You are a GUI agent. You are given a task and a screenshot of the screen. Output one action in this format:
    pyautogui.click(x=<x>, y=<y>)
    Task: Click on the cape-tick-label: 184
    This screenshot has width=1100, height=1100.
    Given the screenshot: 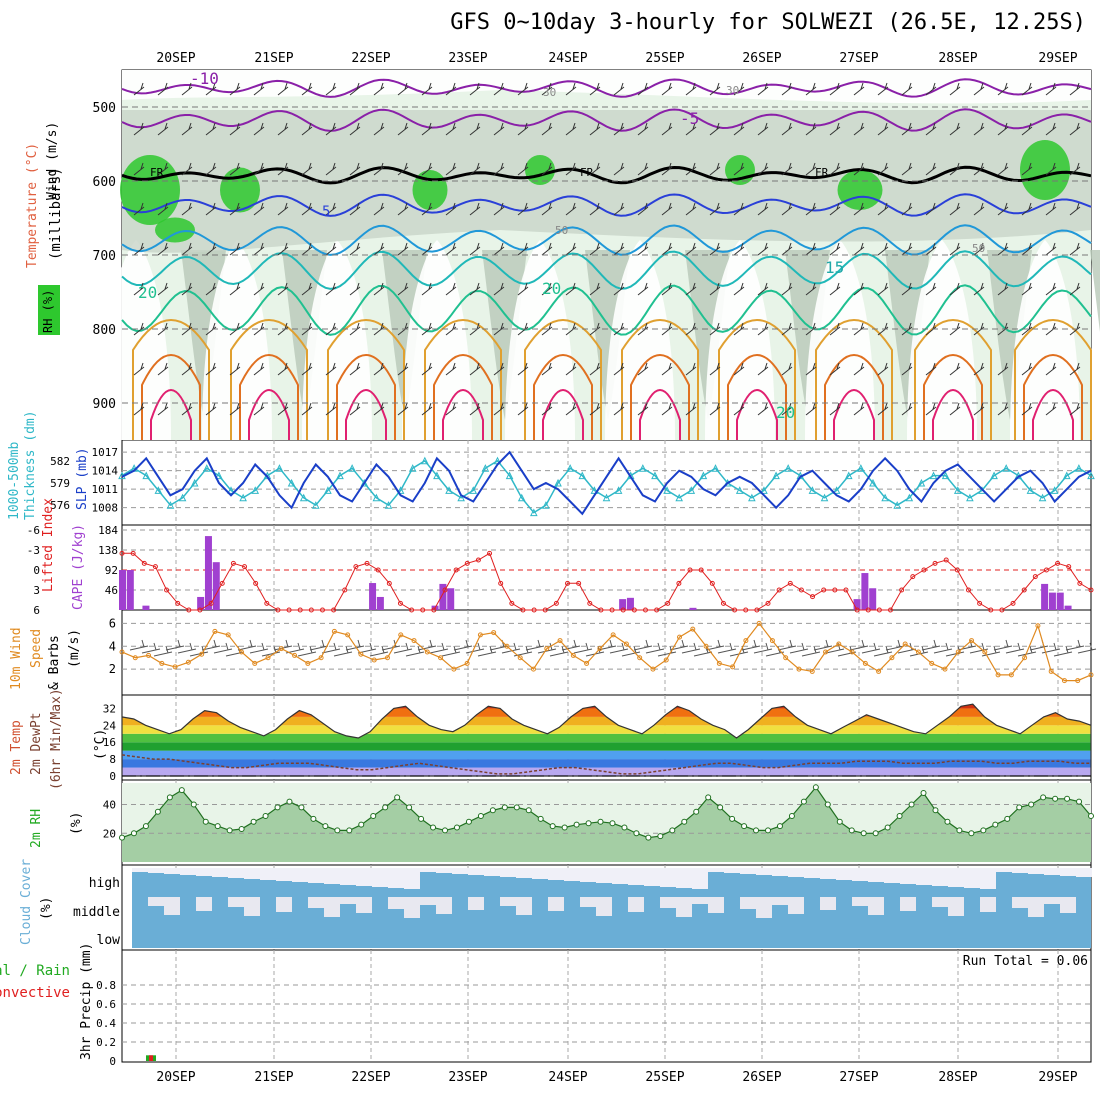 What is the action you would take?
    pyautogui.click(x=108, y=530)
    